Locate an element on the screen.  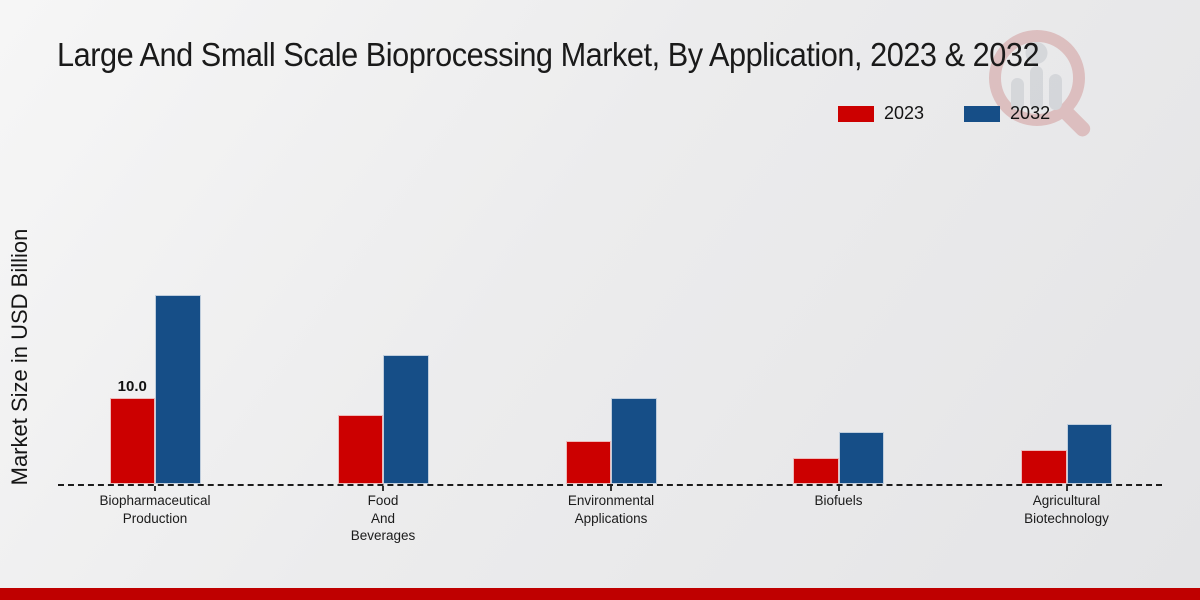
legend-swatch-2032 is located at coordinates (982, 113).